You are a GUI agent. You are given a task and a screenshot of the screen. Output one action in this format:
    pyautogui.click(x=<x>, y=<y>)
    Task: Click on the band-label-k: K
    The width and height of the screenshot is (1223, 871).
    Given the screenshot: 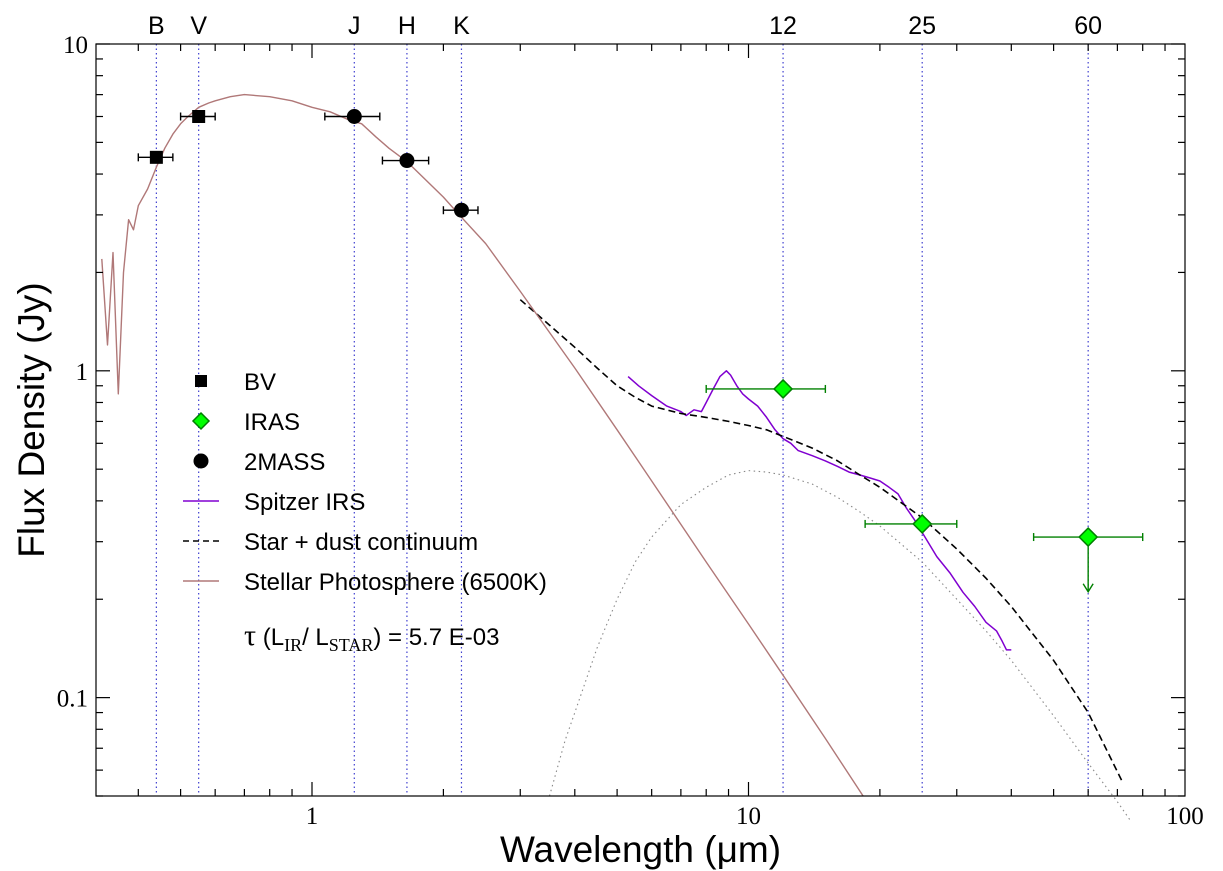 What is the action you would take?
    pyautogui.click(x=461, y=26)
    